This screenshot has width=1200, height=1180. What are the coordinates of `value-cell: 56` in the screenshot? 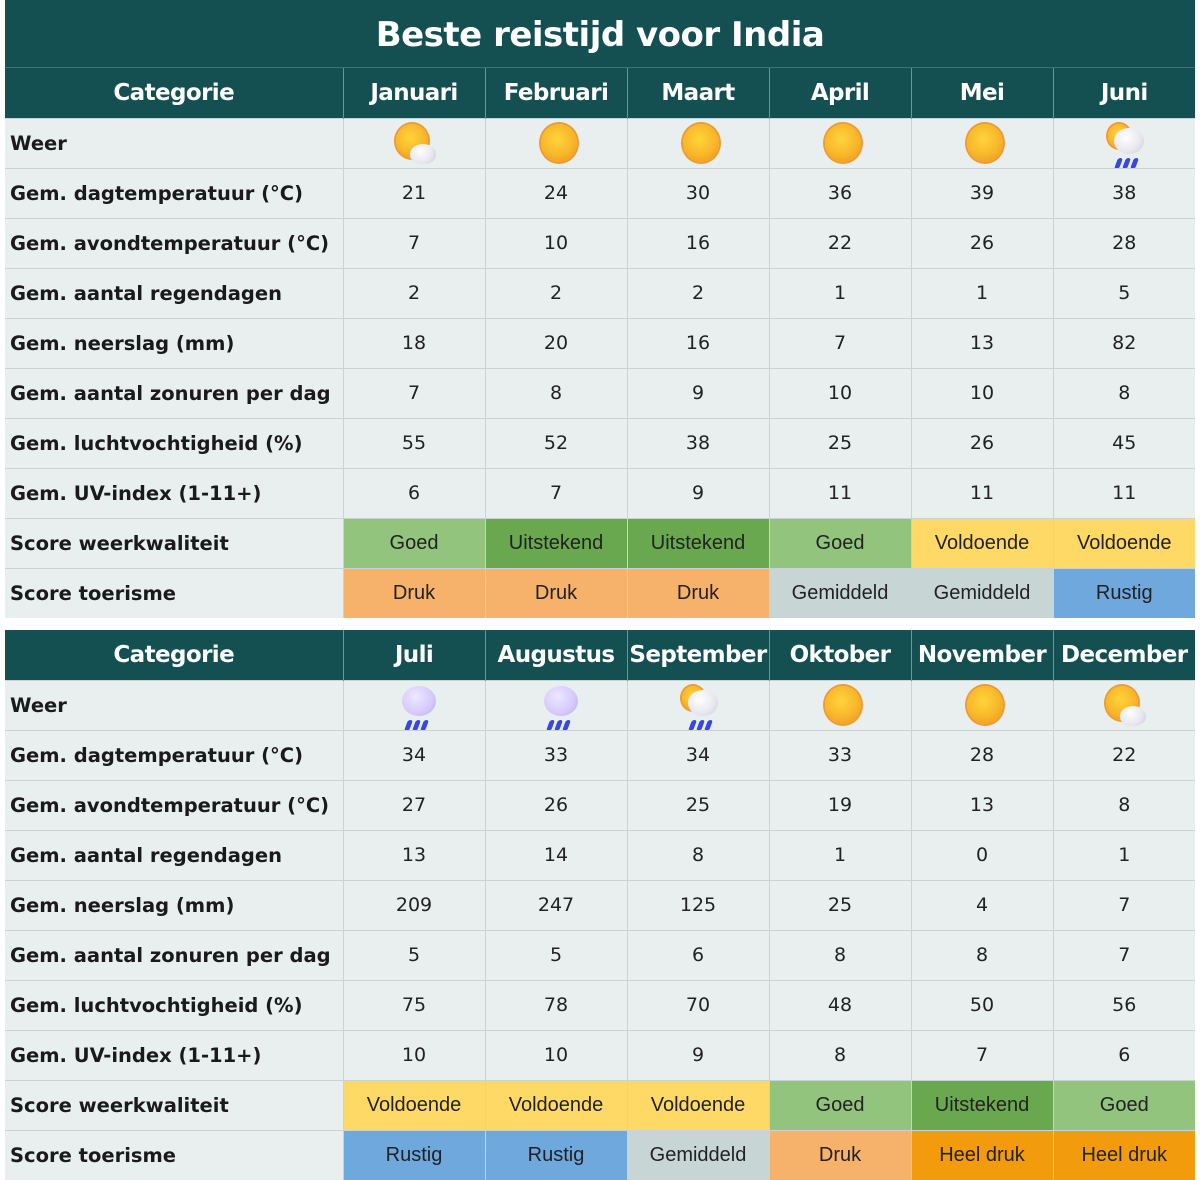 It's located at (1123, 1004).